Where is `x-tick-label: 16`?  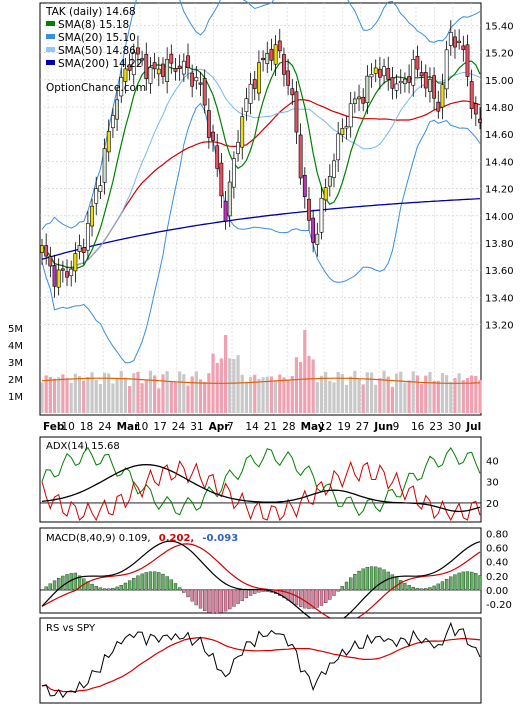 x-tick-label: 16 is located at coordinates (418, 427).